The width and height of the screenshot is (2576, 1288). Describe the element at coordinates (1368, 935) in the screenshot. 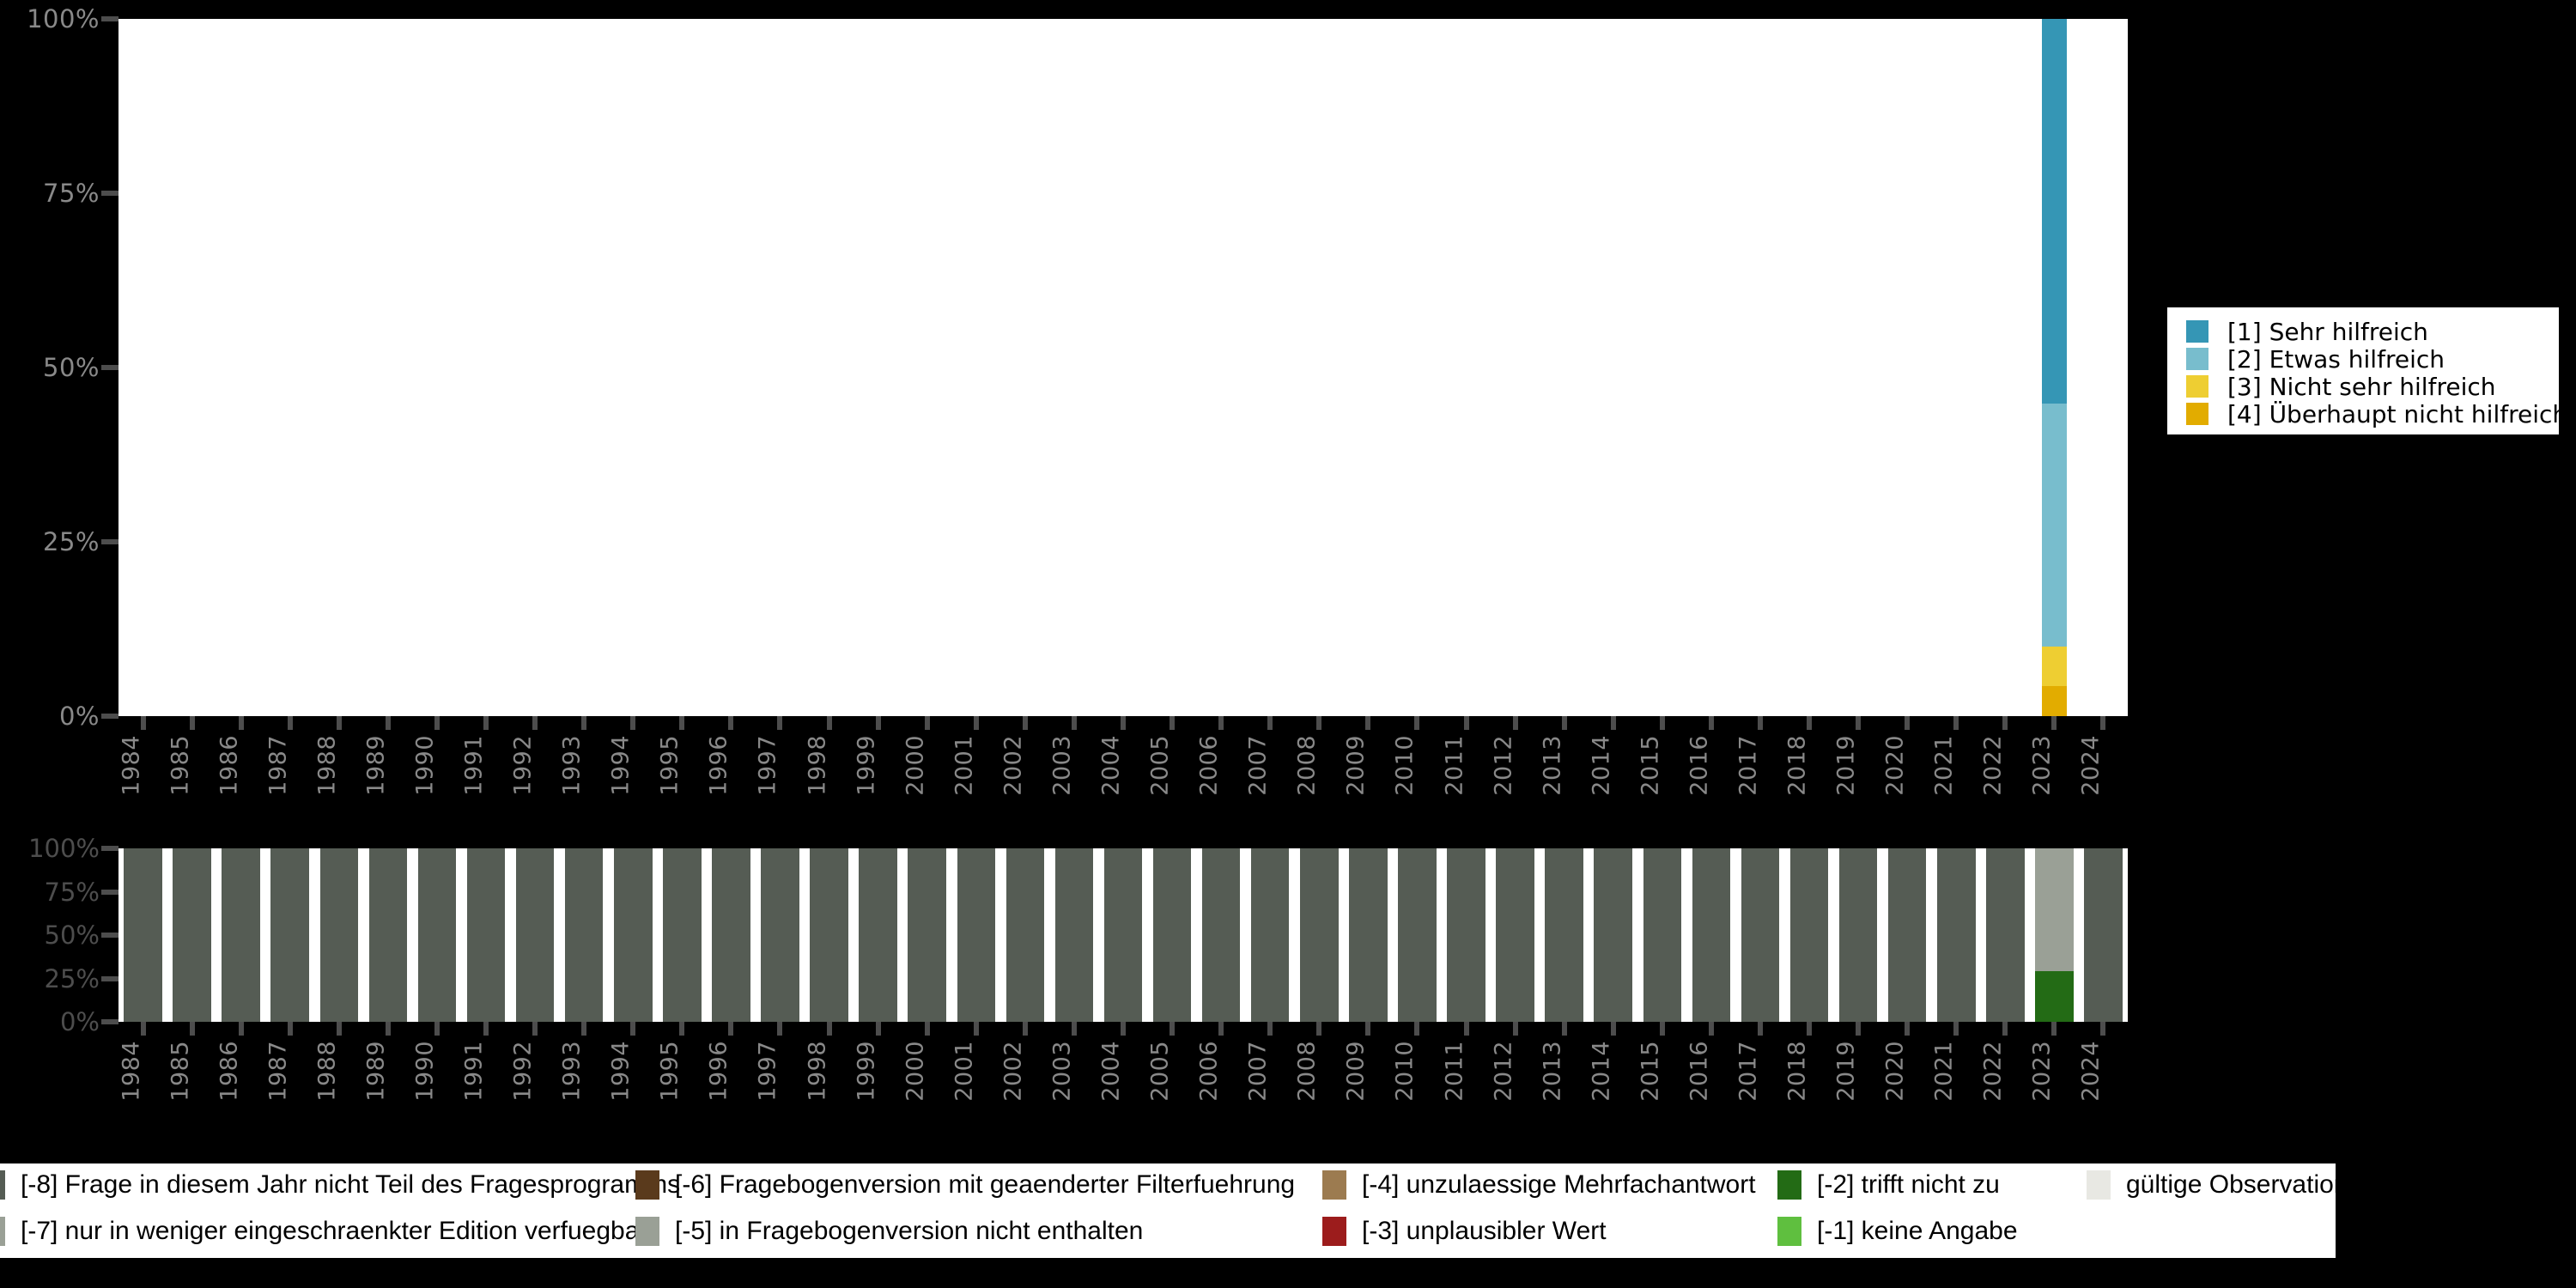

I see `missing-bar-2009` at that location.